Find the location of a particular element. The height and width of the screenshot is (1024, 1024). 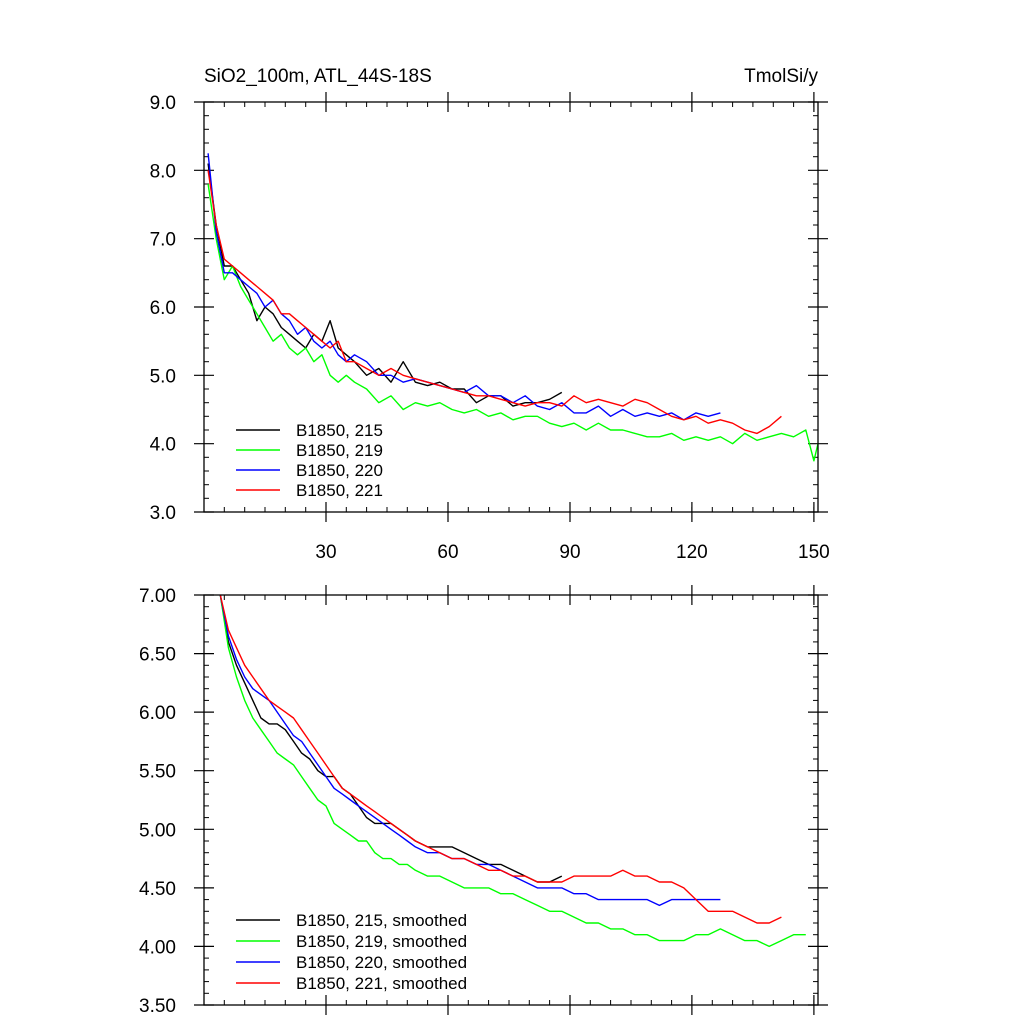

bottom-legend-label-219: B1850, 219, smoothed is located at coordinates (381, 941).